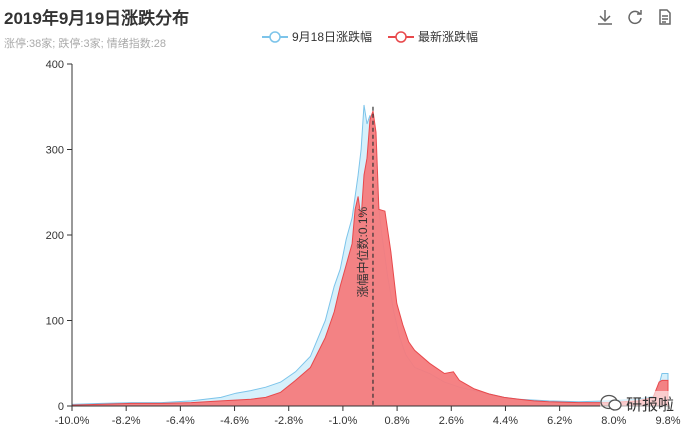 This screenshot has height=431, width=684. I want to click on legend-marker-latest-icon, so click(401, 36).